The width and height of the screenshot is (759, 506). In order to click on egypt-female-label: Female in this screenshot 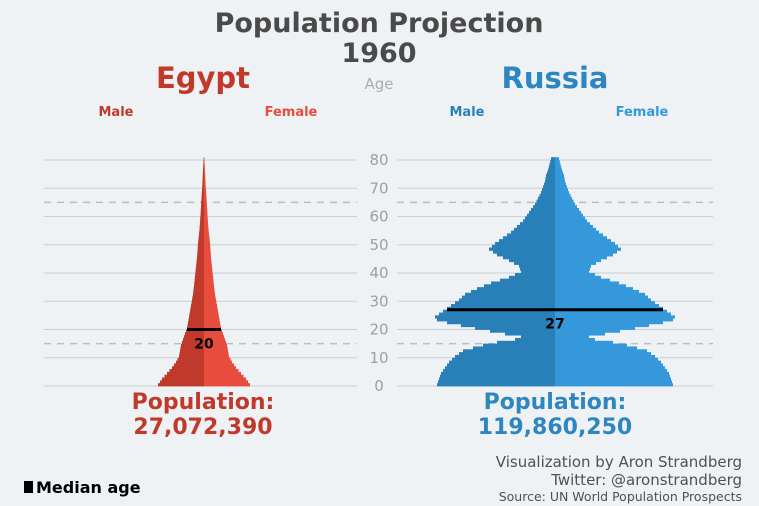, I will do `click(291, 112)`.